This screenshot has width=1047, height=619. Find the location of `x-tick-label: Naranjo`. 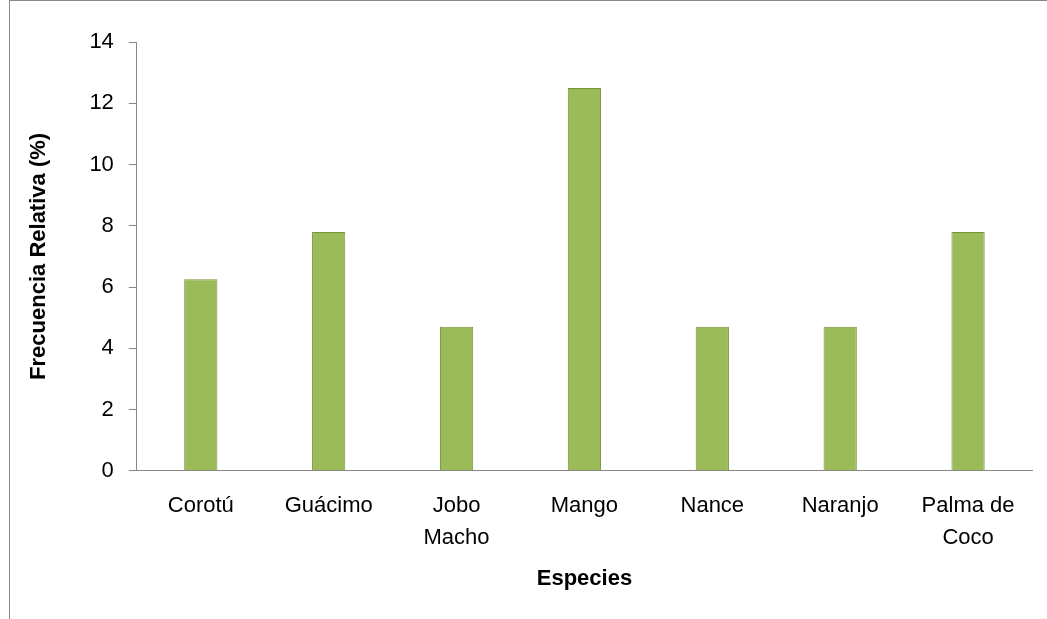

x-tick-label: Naranjo is located at coordinates (840, 504).